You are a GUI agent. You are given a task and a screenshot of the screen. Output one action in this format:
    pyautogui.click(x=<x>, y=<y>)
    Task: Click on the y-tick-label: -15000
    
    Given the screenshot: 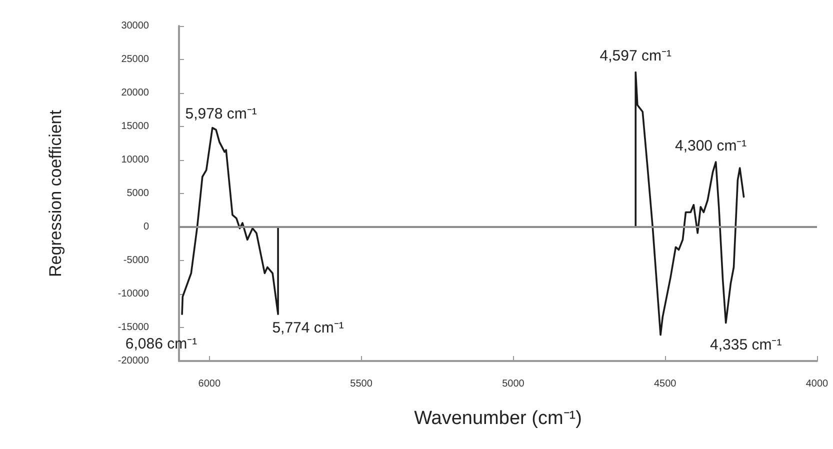 What is the action you would take?
    pyautogui.click(x=134, y=327)
    